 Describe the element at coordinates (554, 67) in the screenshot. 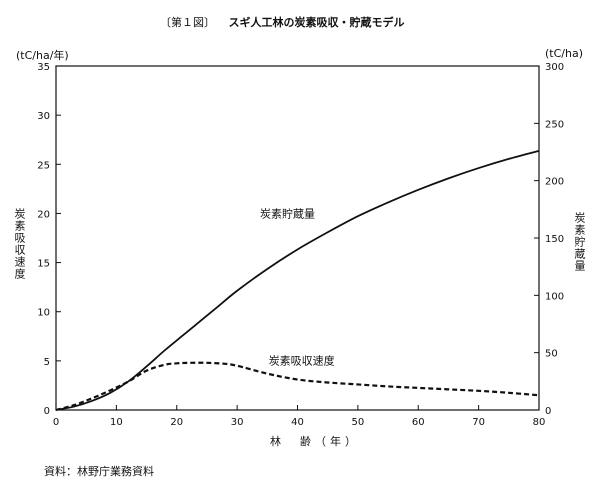

I see `y-right-tick-label: 300` at that location.